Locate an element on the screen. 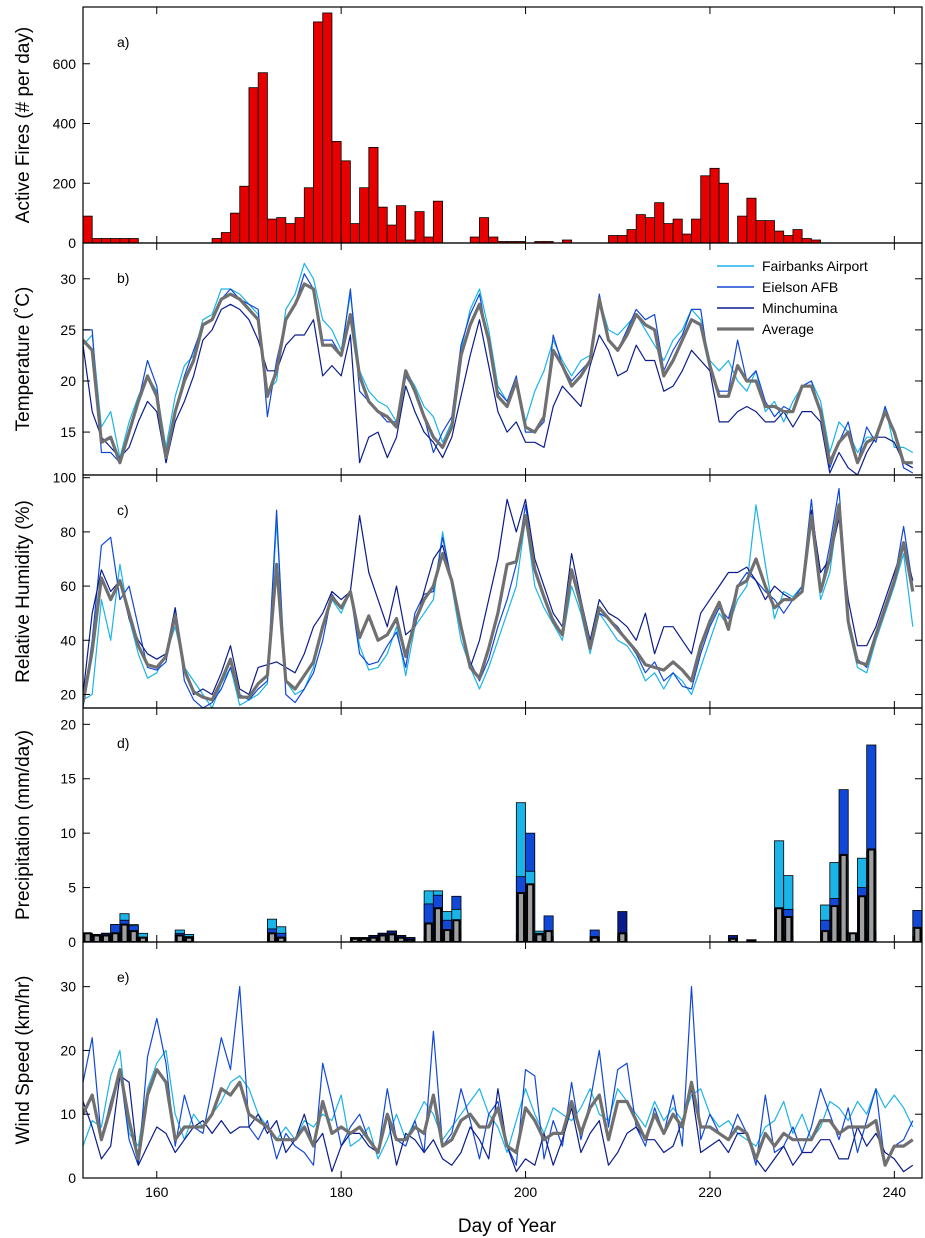  y-tick-label: 0 is located at coordinates (72, 1178).